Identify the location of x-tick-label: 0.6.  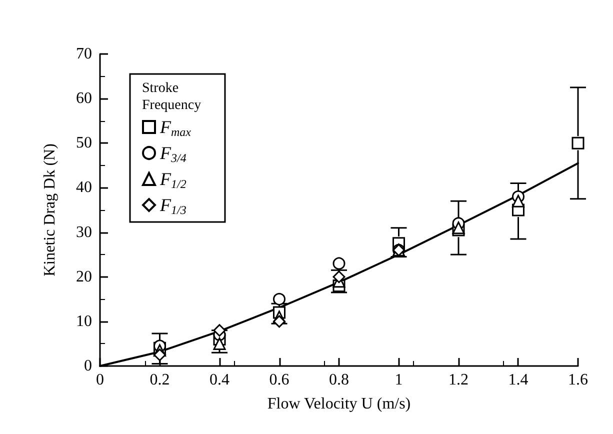
(279, 380).